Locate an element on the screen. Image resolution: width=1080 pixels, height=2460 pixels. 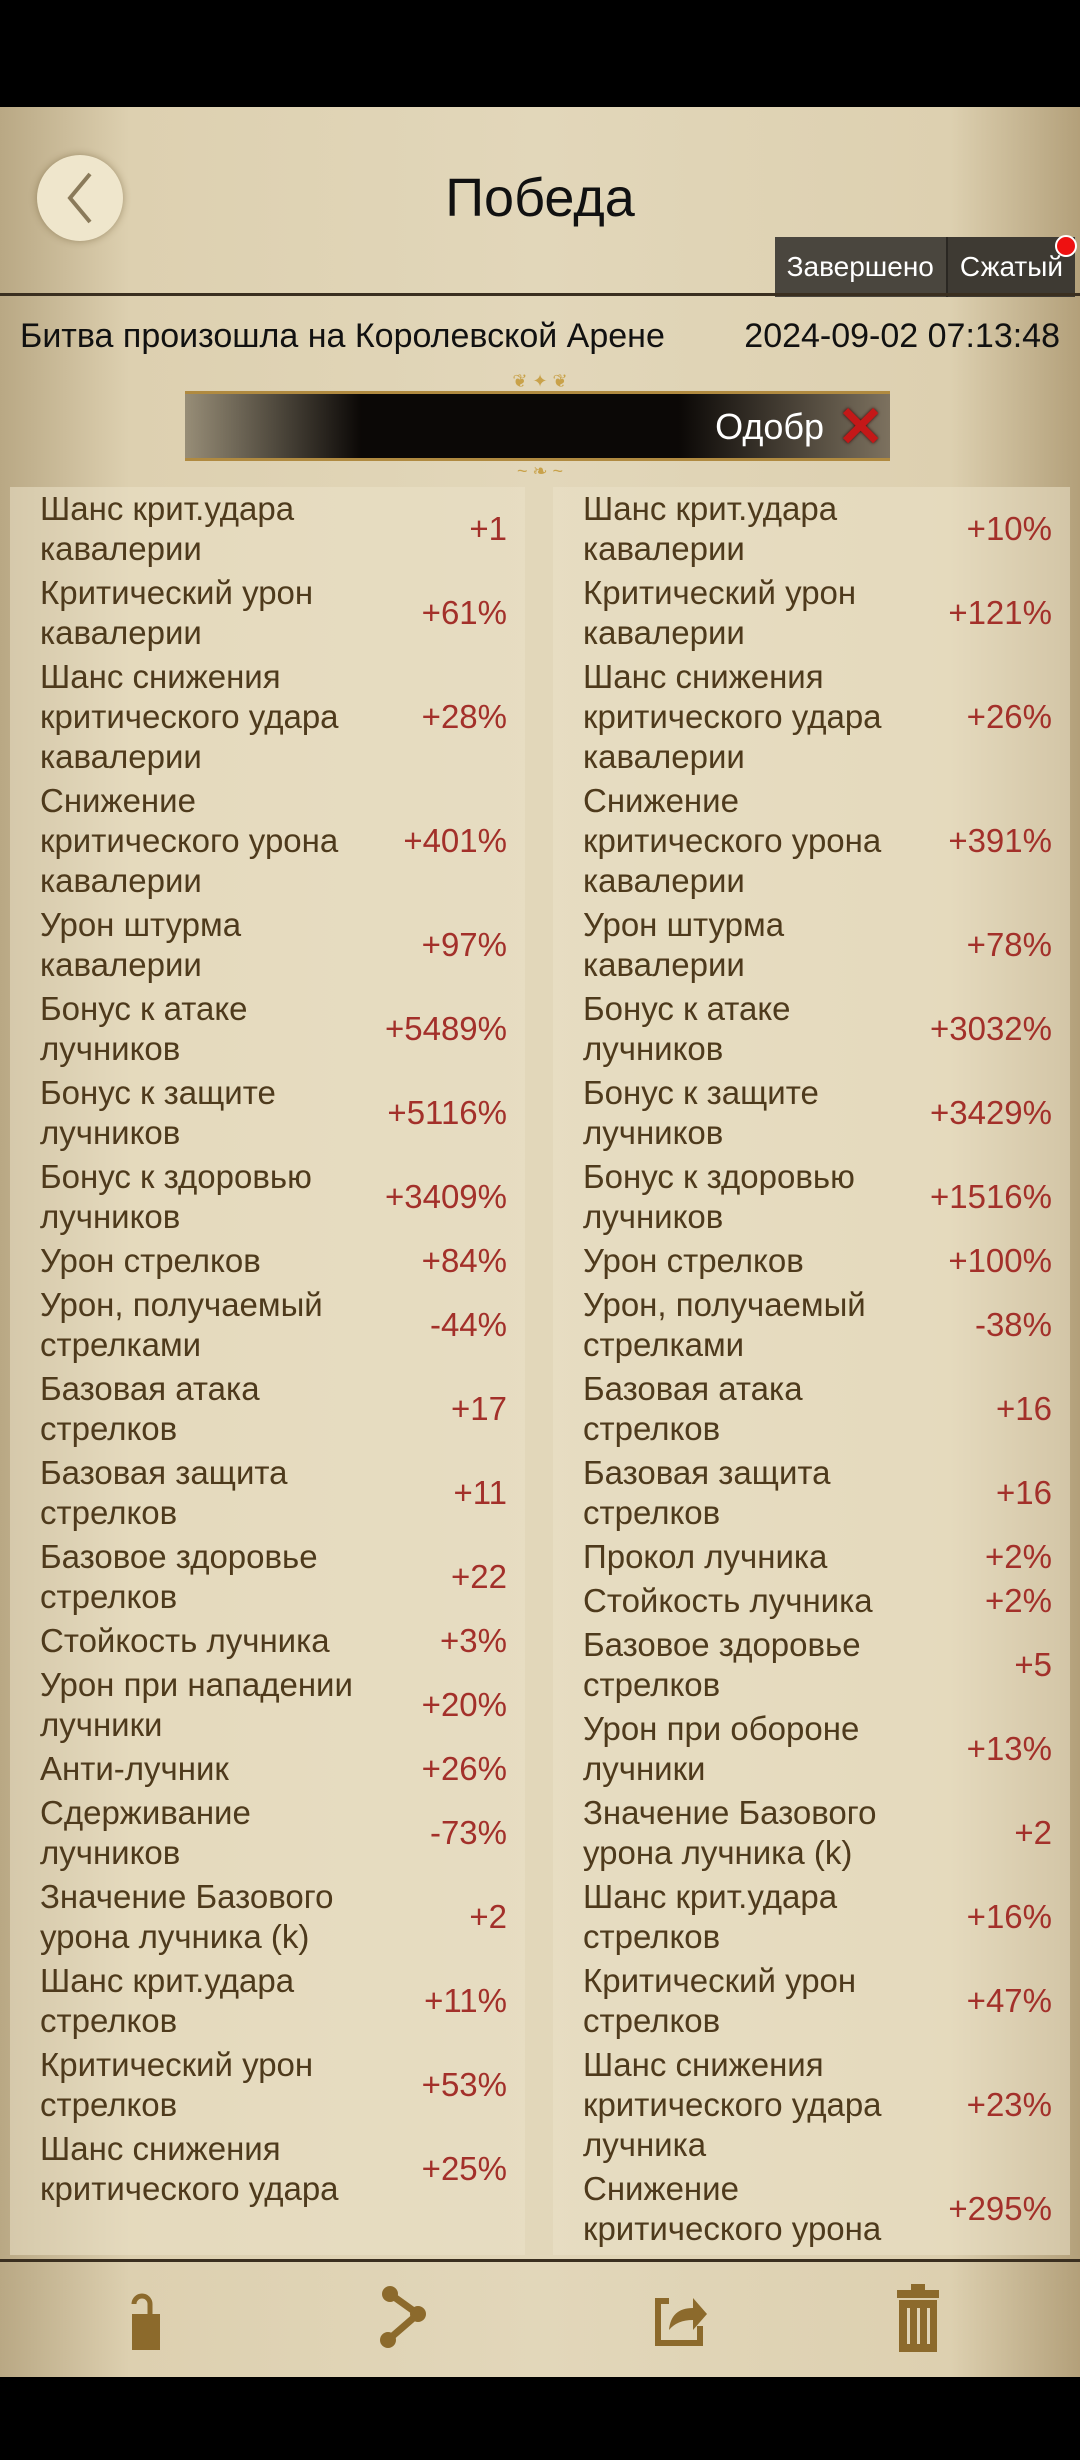
stat-value: +3429% is located at coordinates (990, 1112).